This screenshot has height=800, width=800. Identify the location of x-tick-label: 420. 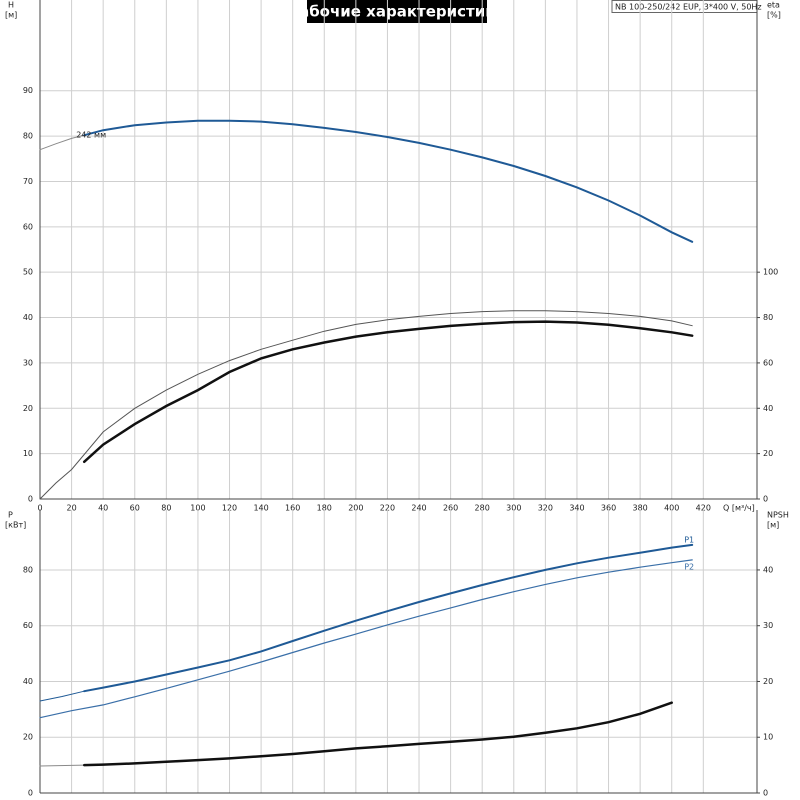
(703, 508).